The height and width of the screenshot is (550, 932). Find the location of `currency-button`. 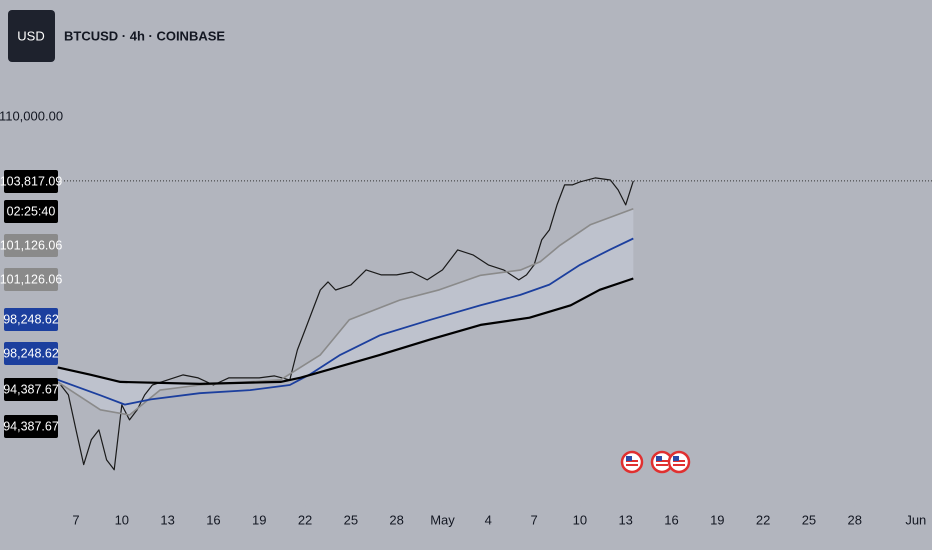

currency-button is located at coordinates (31, 36).